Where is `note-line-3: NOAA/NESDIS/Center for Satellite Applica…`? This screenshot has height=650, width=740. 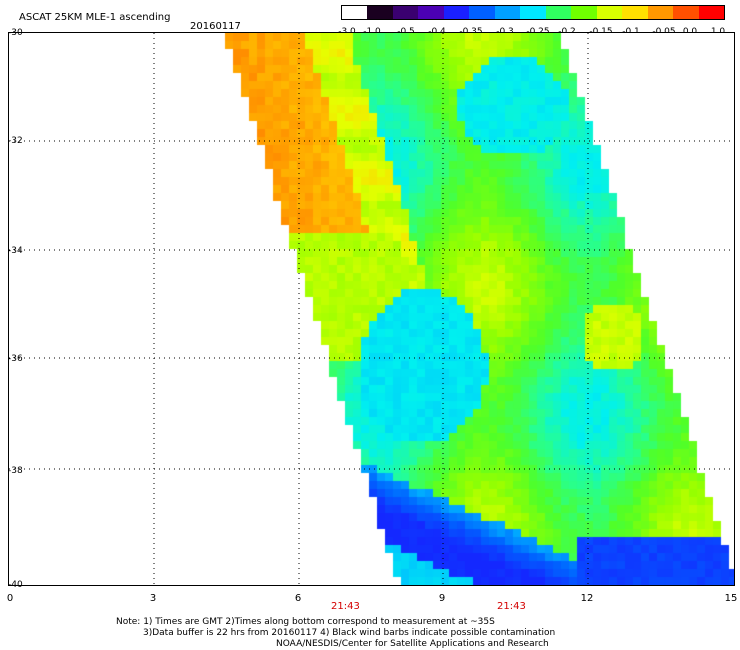
note-line-3: NOAA/NESDIS/Center for Satellite Applica… is located at coordinates (412, 644).